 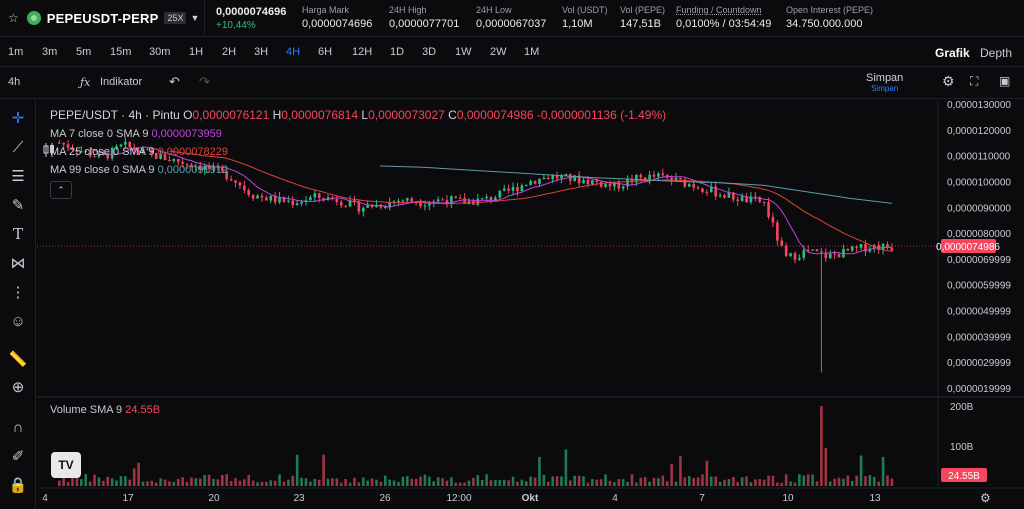 What do you see at coordinates (325, 52) in the screenshot?
I see `tf-6h: 6H` at bounding box center [325, 52].